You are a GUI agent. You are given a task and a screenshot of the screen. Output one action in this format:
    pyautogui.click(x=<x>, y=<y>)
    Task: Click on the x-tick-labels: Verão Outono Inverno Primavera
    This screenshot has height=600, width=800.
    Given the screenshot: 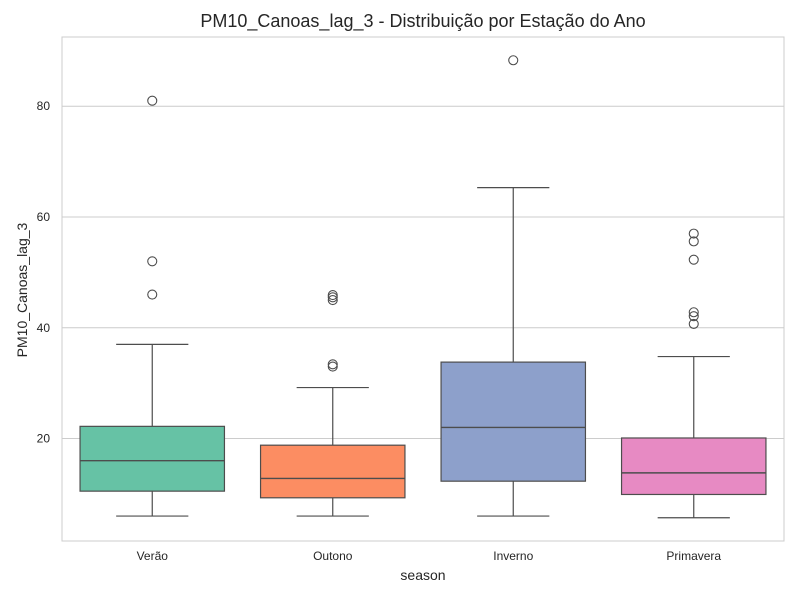 What is the action you would take?
    pyautogui.click(x=429, y=556)
    